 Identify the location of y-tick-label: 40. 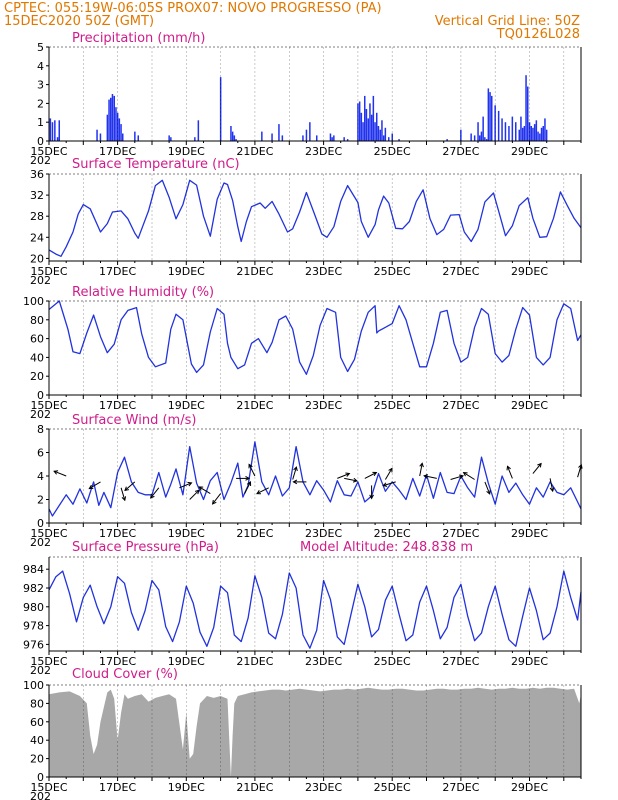
(37, 740).